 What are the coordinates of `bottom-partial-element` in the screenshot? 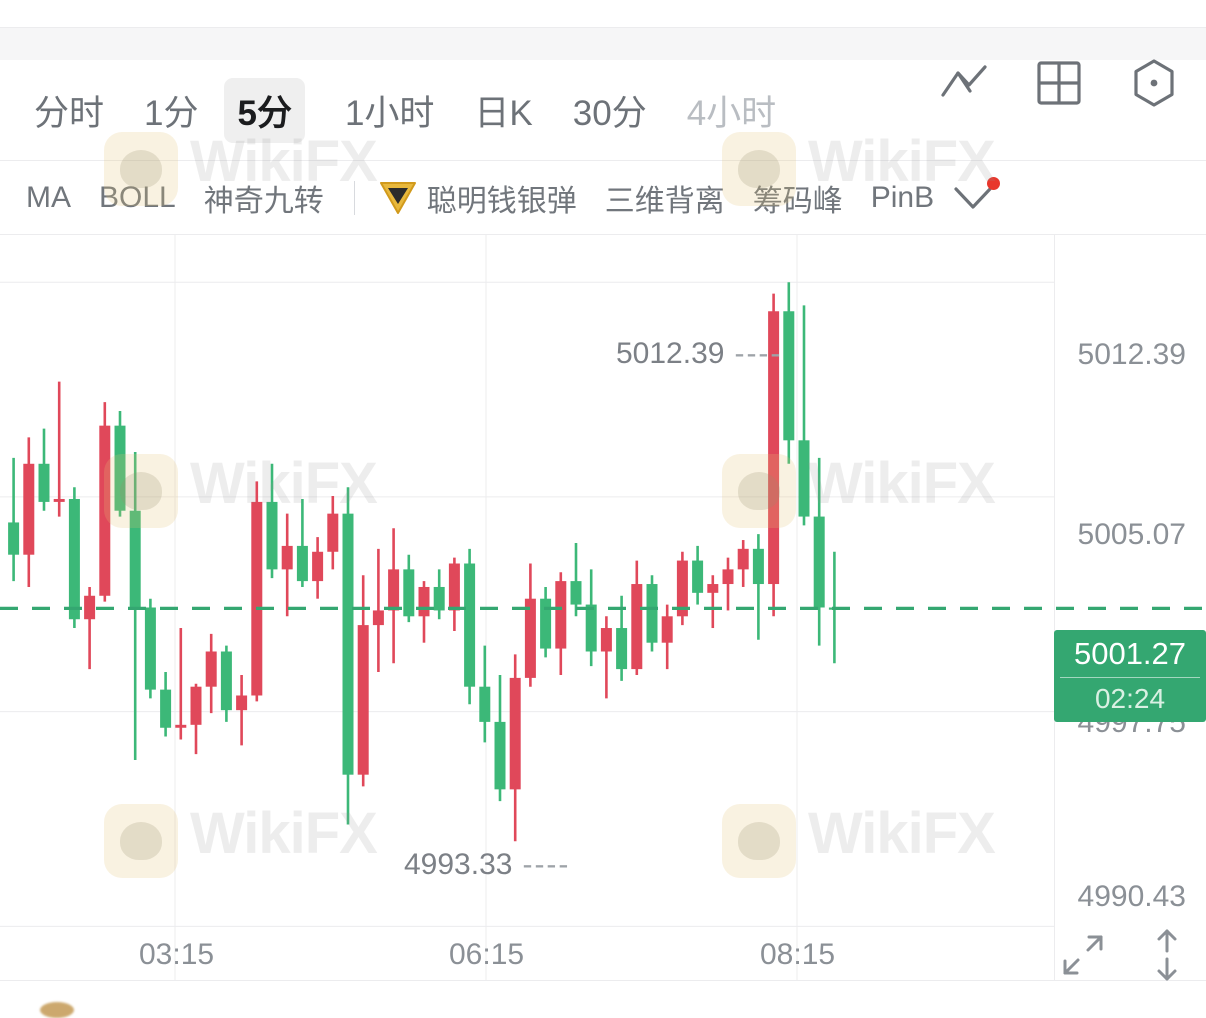 It's located at (57, 1010).